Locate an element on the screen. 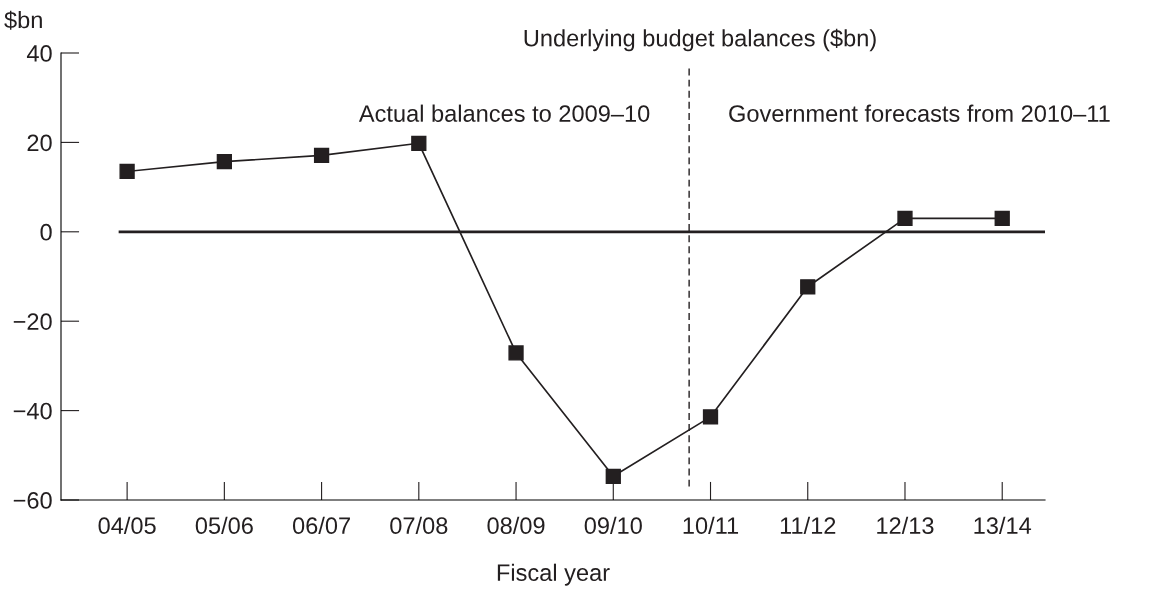 This screenshot has height=592, width=1160. y-tick-label: −20 is located at coordinates (32, 321).